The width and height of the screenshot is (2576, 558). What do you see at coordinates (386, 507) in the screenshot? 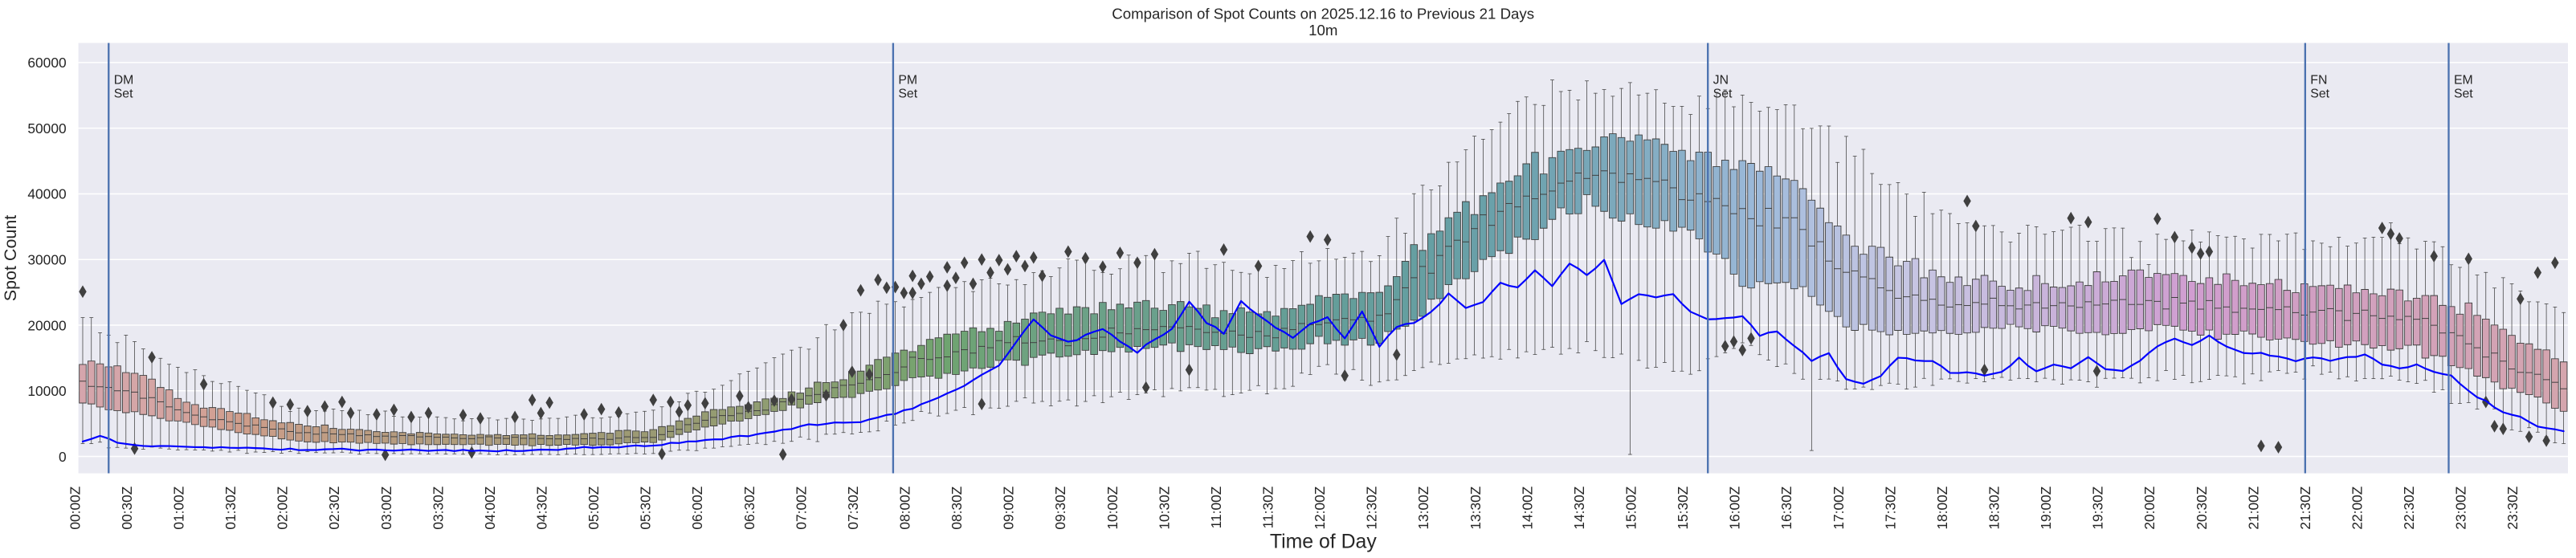
I see `svg-text: 03:00Z` at bounding box center [386, 507].